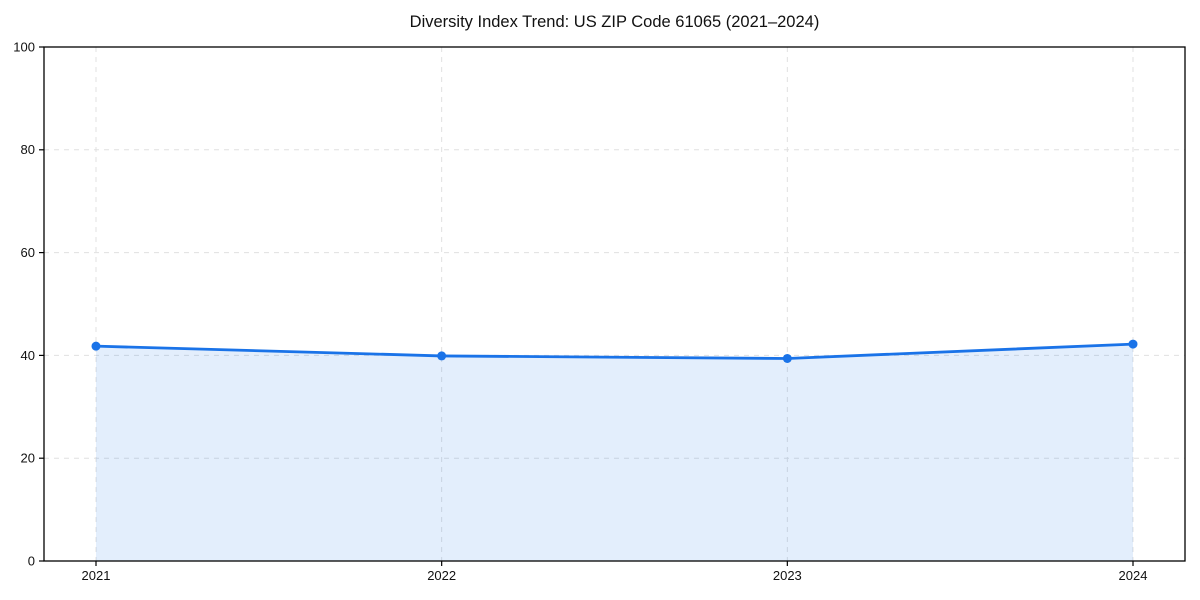 The height and width of the screenshot is (600, 1200). What do you see at coordinates (441, 575) in the screenshot?
I see `x-axis-tick-label: 2022` at bounding box center [441, 575].